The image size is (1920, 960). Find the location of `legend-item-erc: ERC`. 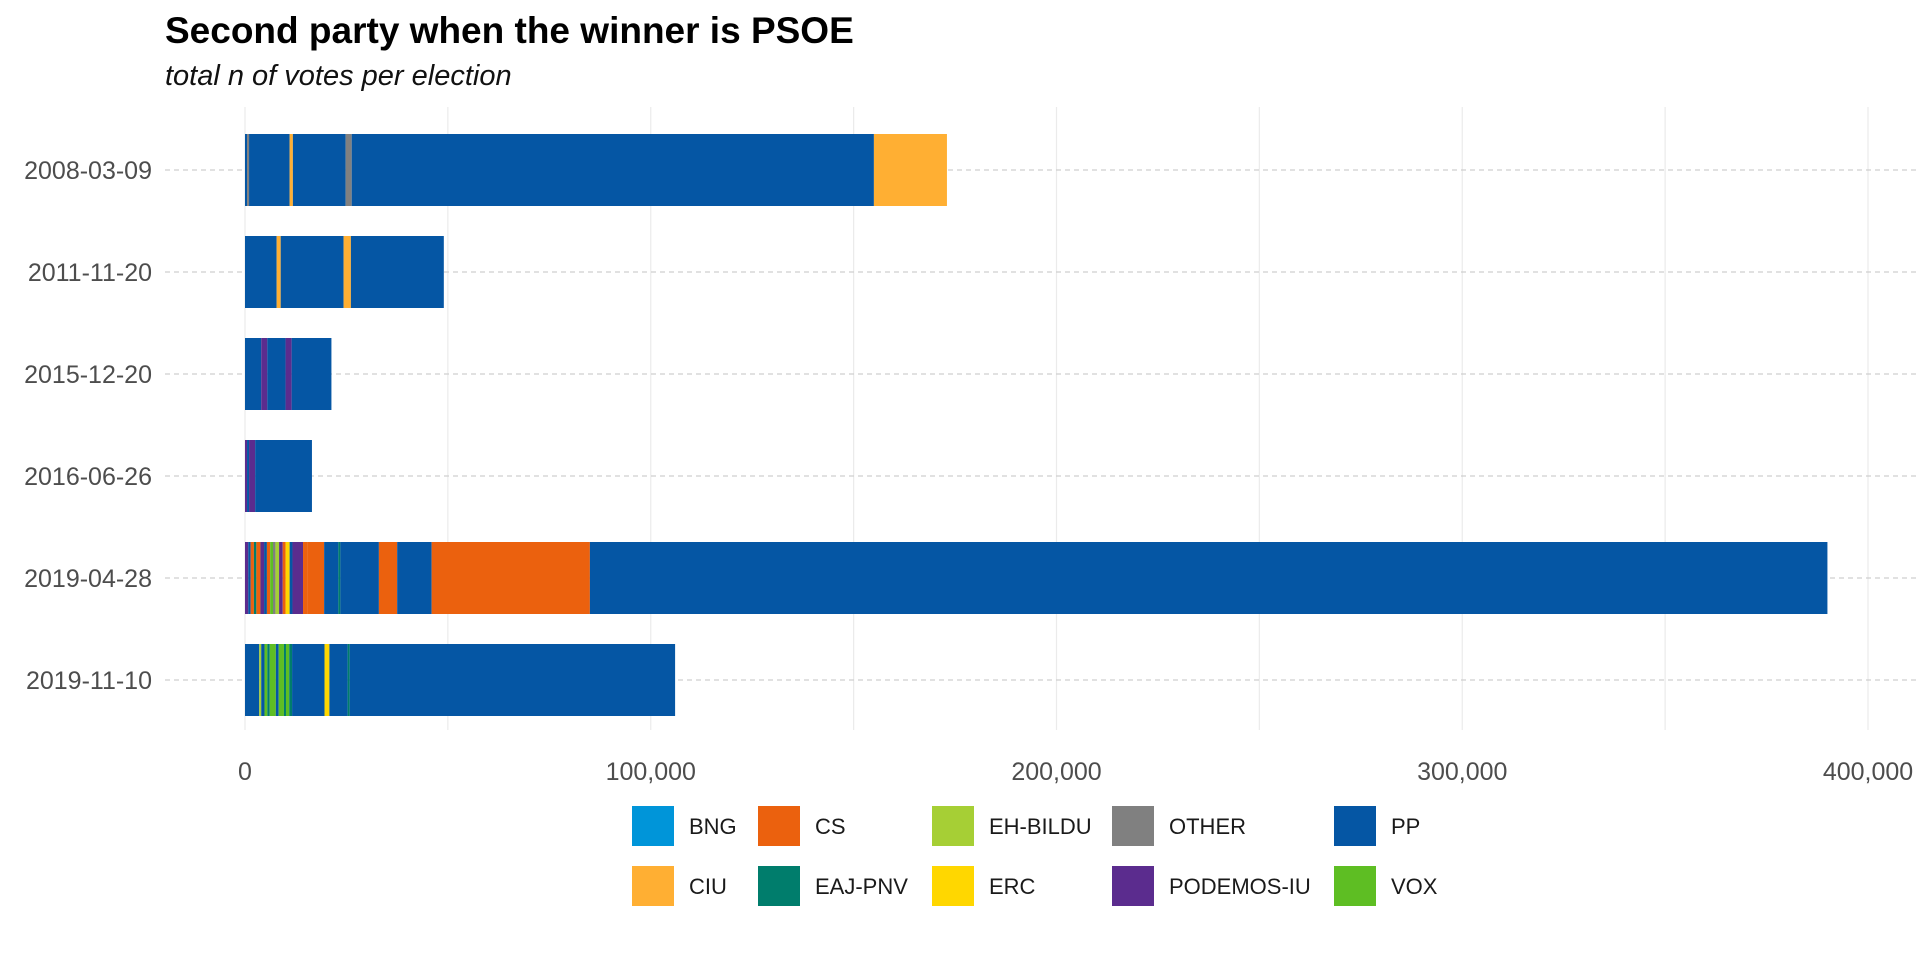

legend-item-erc: ERC is located at coordinates (984, 886).